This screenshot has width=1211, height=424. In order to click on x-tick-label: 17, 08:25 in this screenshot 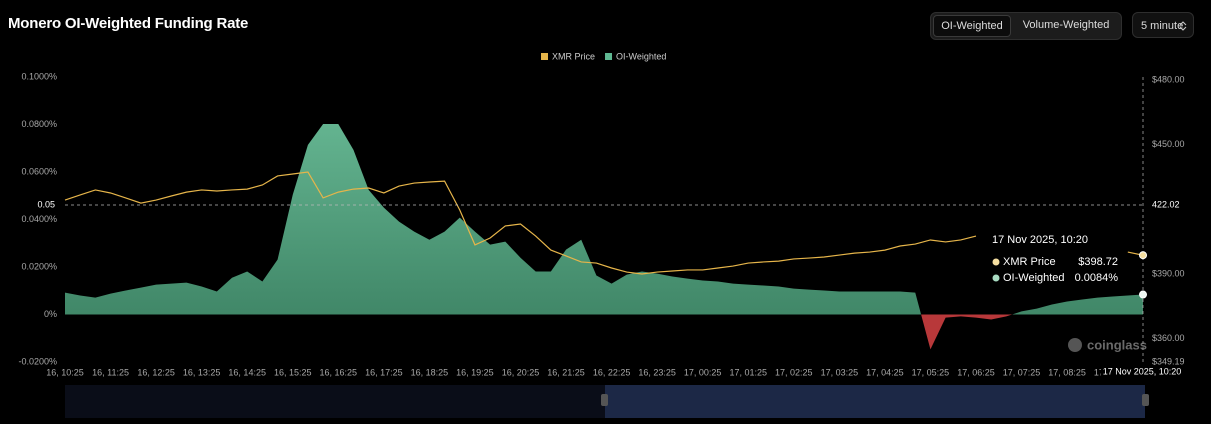, I will do `click(1067, 372)`.